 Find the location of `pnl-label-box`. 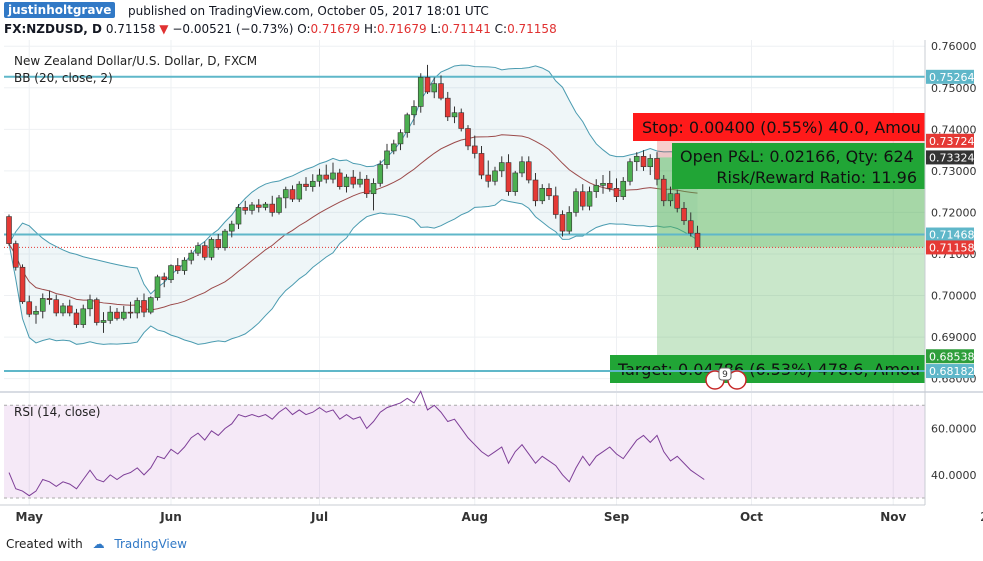

pnl-label-box is located at coordinates (798, 166).